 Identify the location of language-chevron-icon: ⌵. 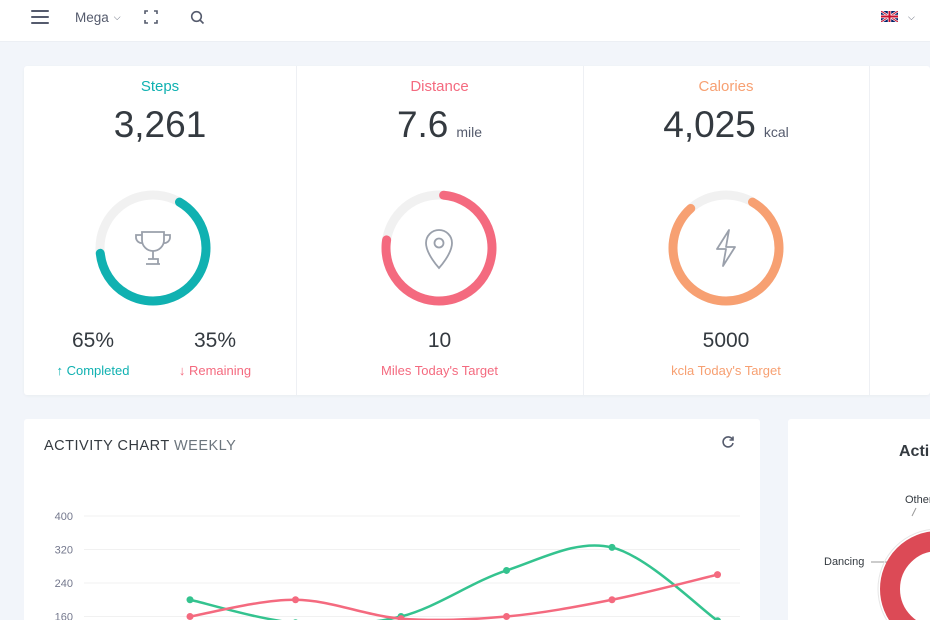
(911, 16).